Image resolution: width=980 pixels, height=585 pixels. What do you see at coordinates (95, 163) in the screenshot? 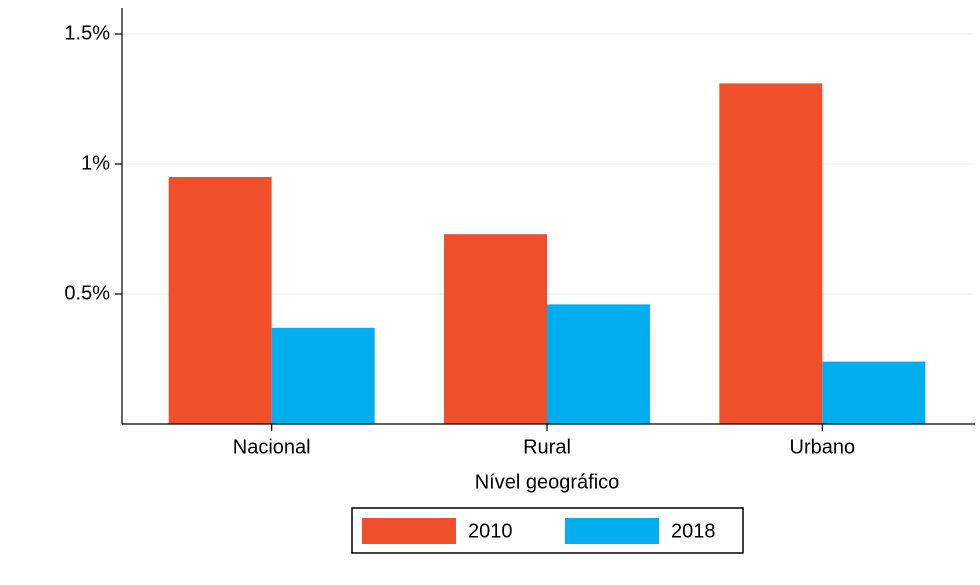
I see `y-tick-label: 1%` at bounding box center [95, 163].